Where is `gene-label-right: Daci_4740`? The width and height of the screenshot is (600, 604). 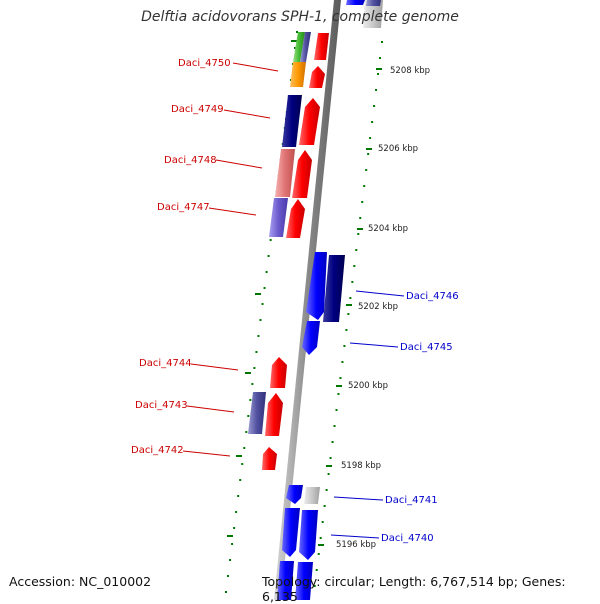 gene-label-right: Daci_4740 is located at coordinates (407, 538).